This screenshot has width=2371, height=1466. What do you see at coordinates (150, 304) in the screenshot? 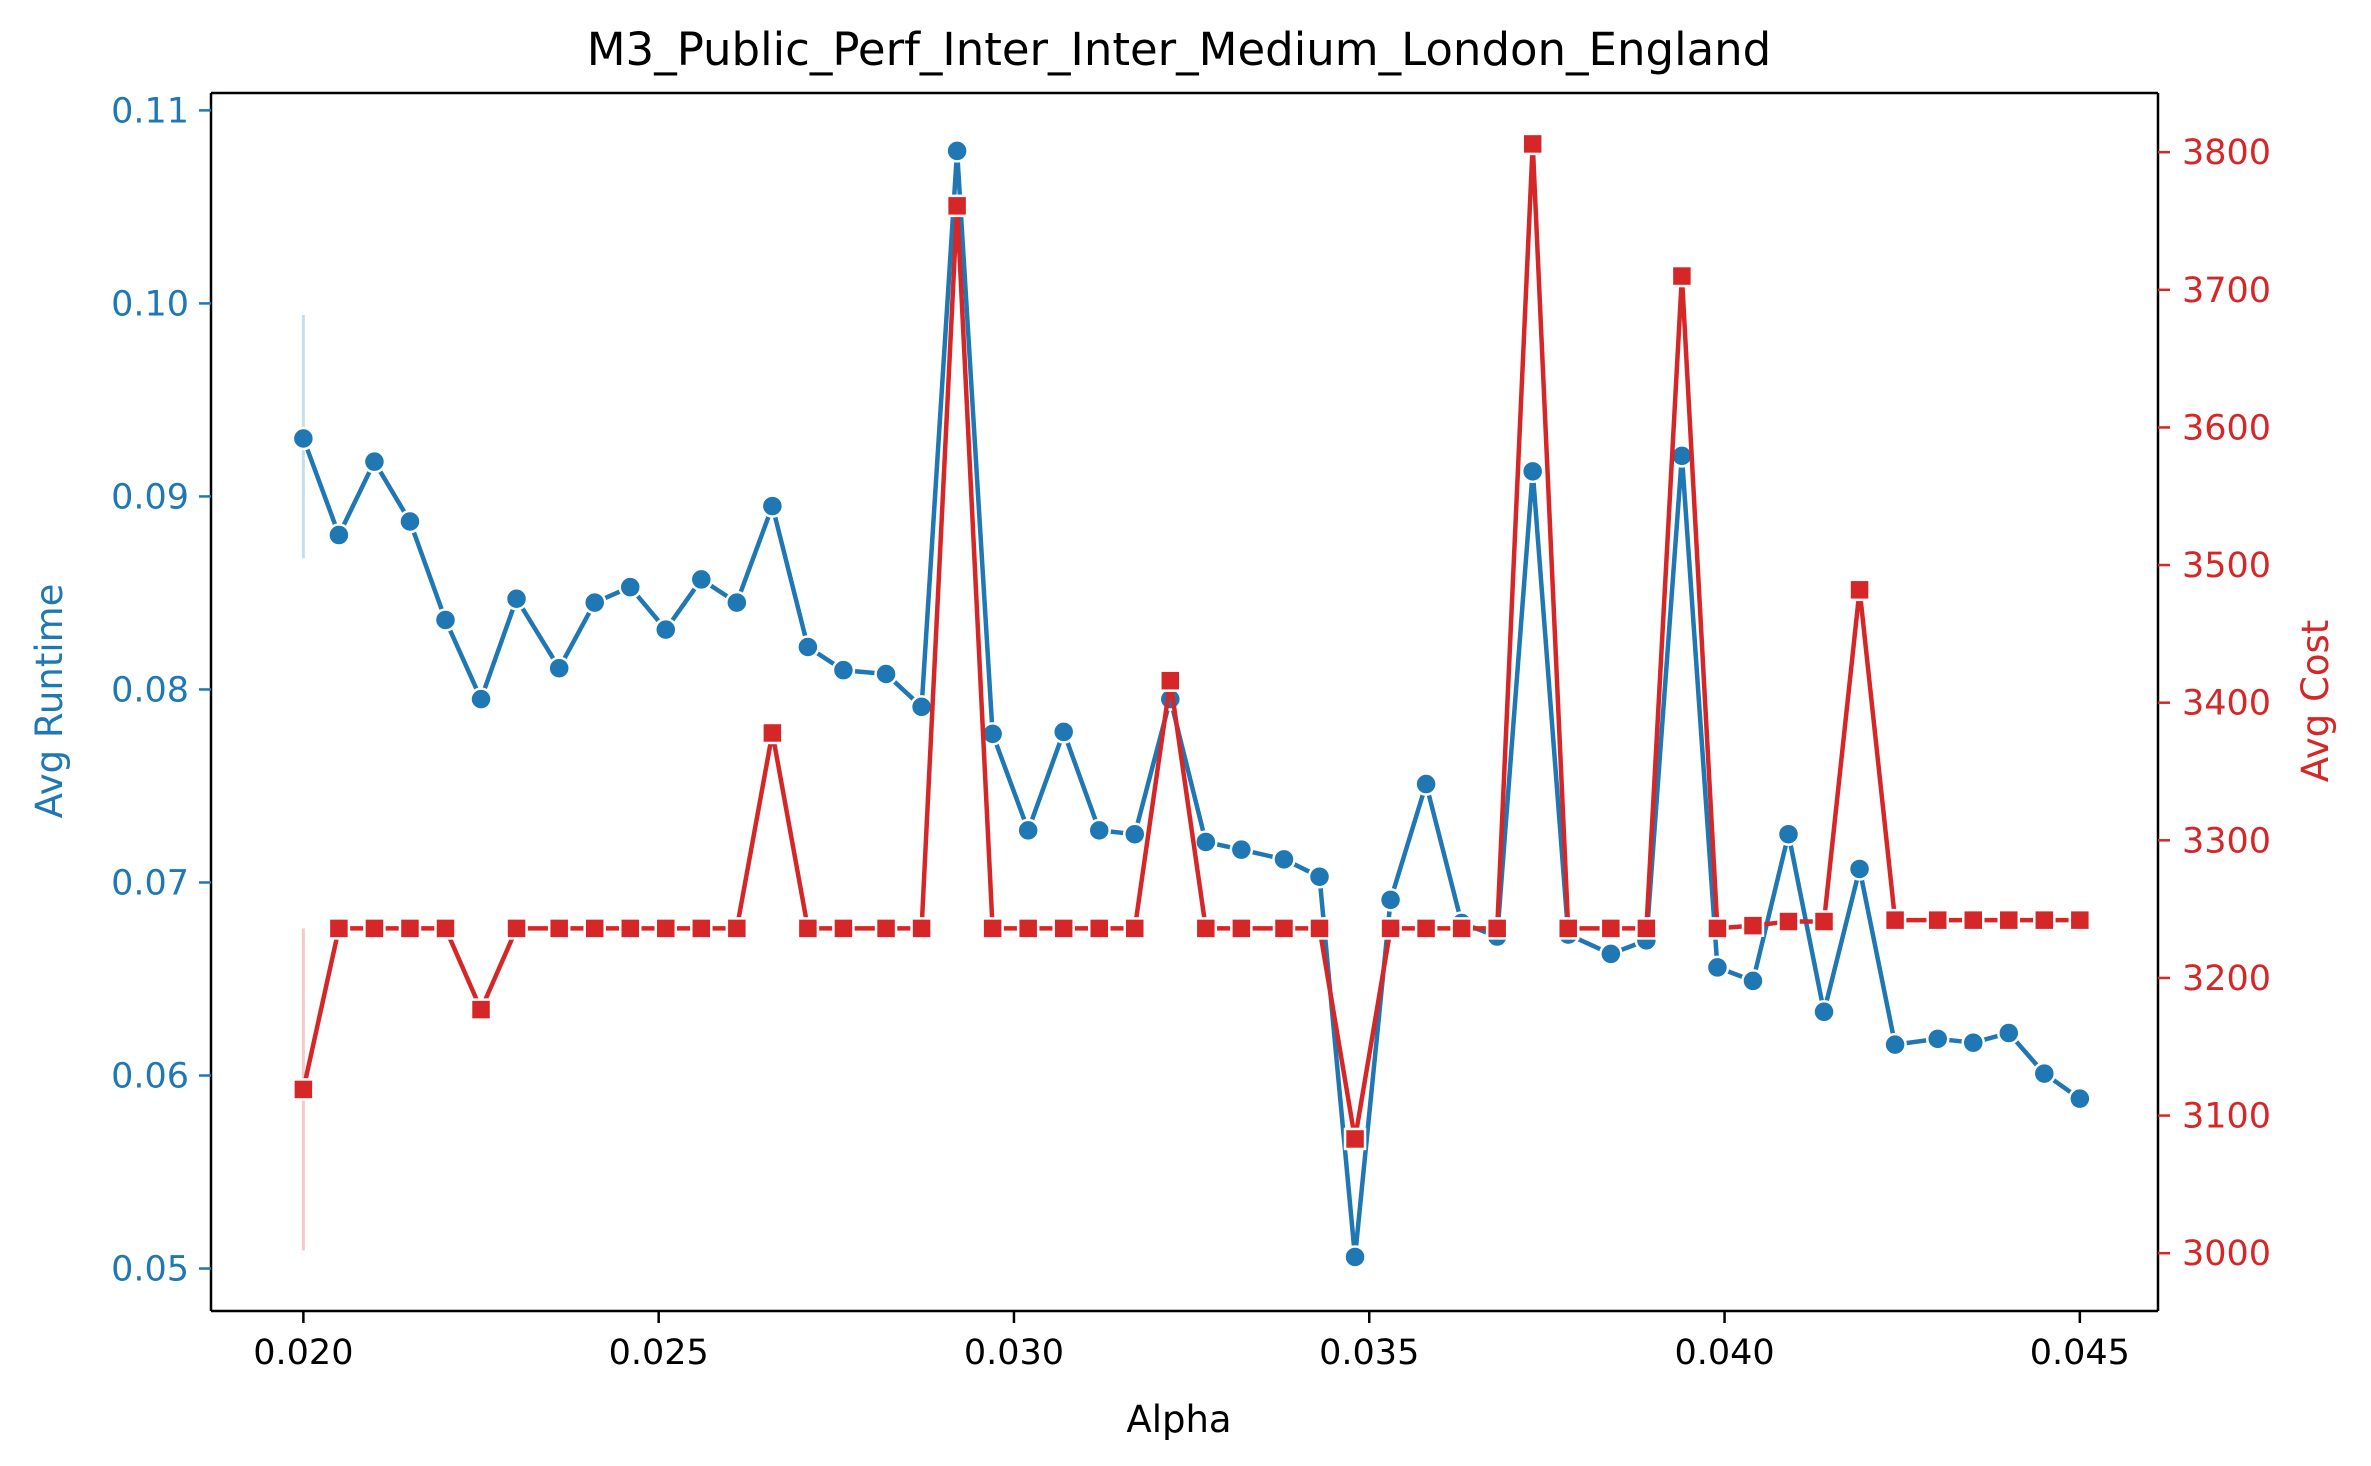
I see `y-left-tick-label: 0.10` at bounding box center [150, 304].